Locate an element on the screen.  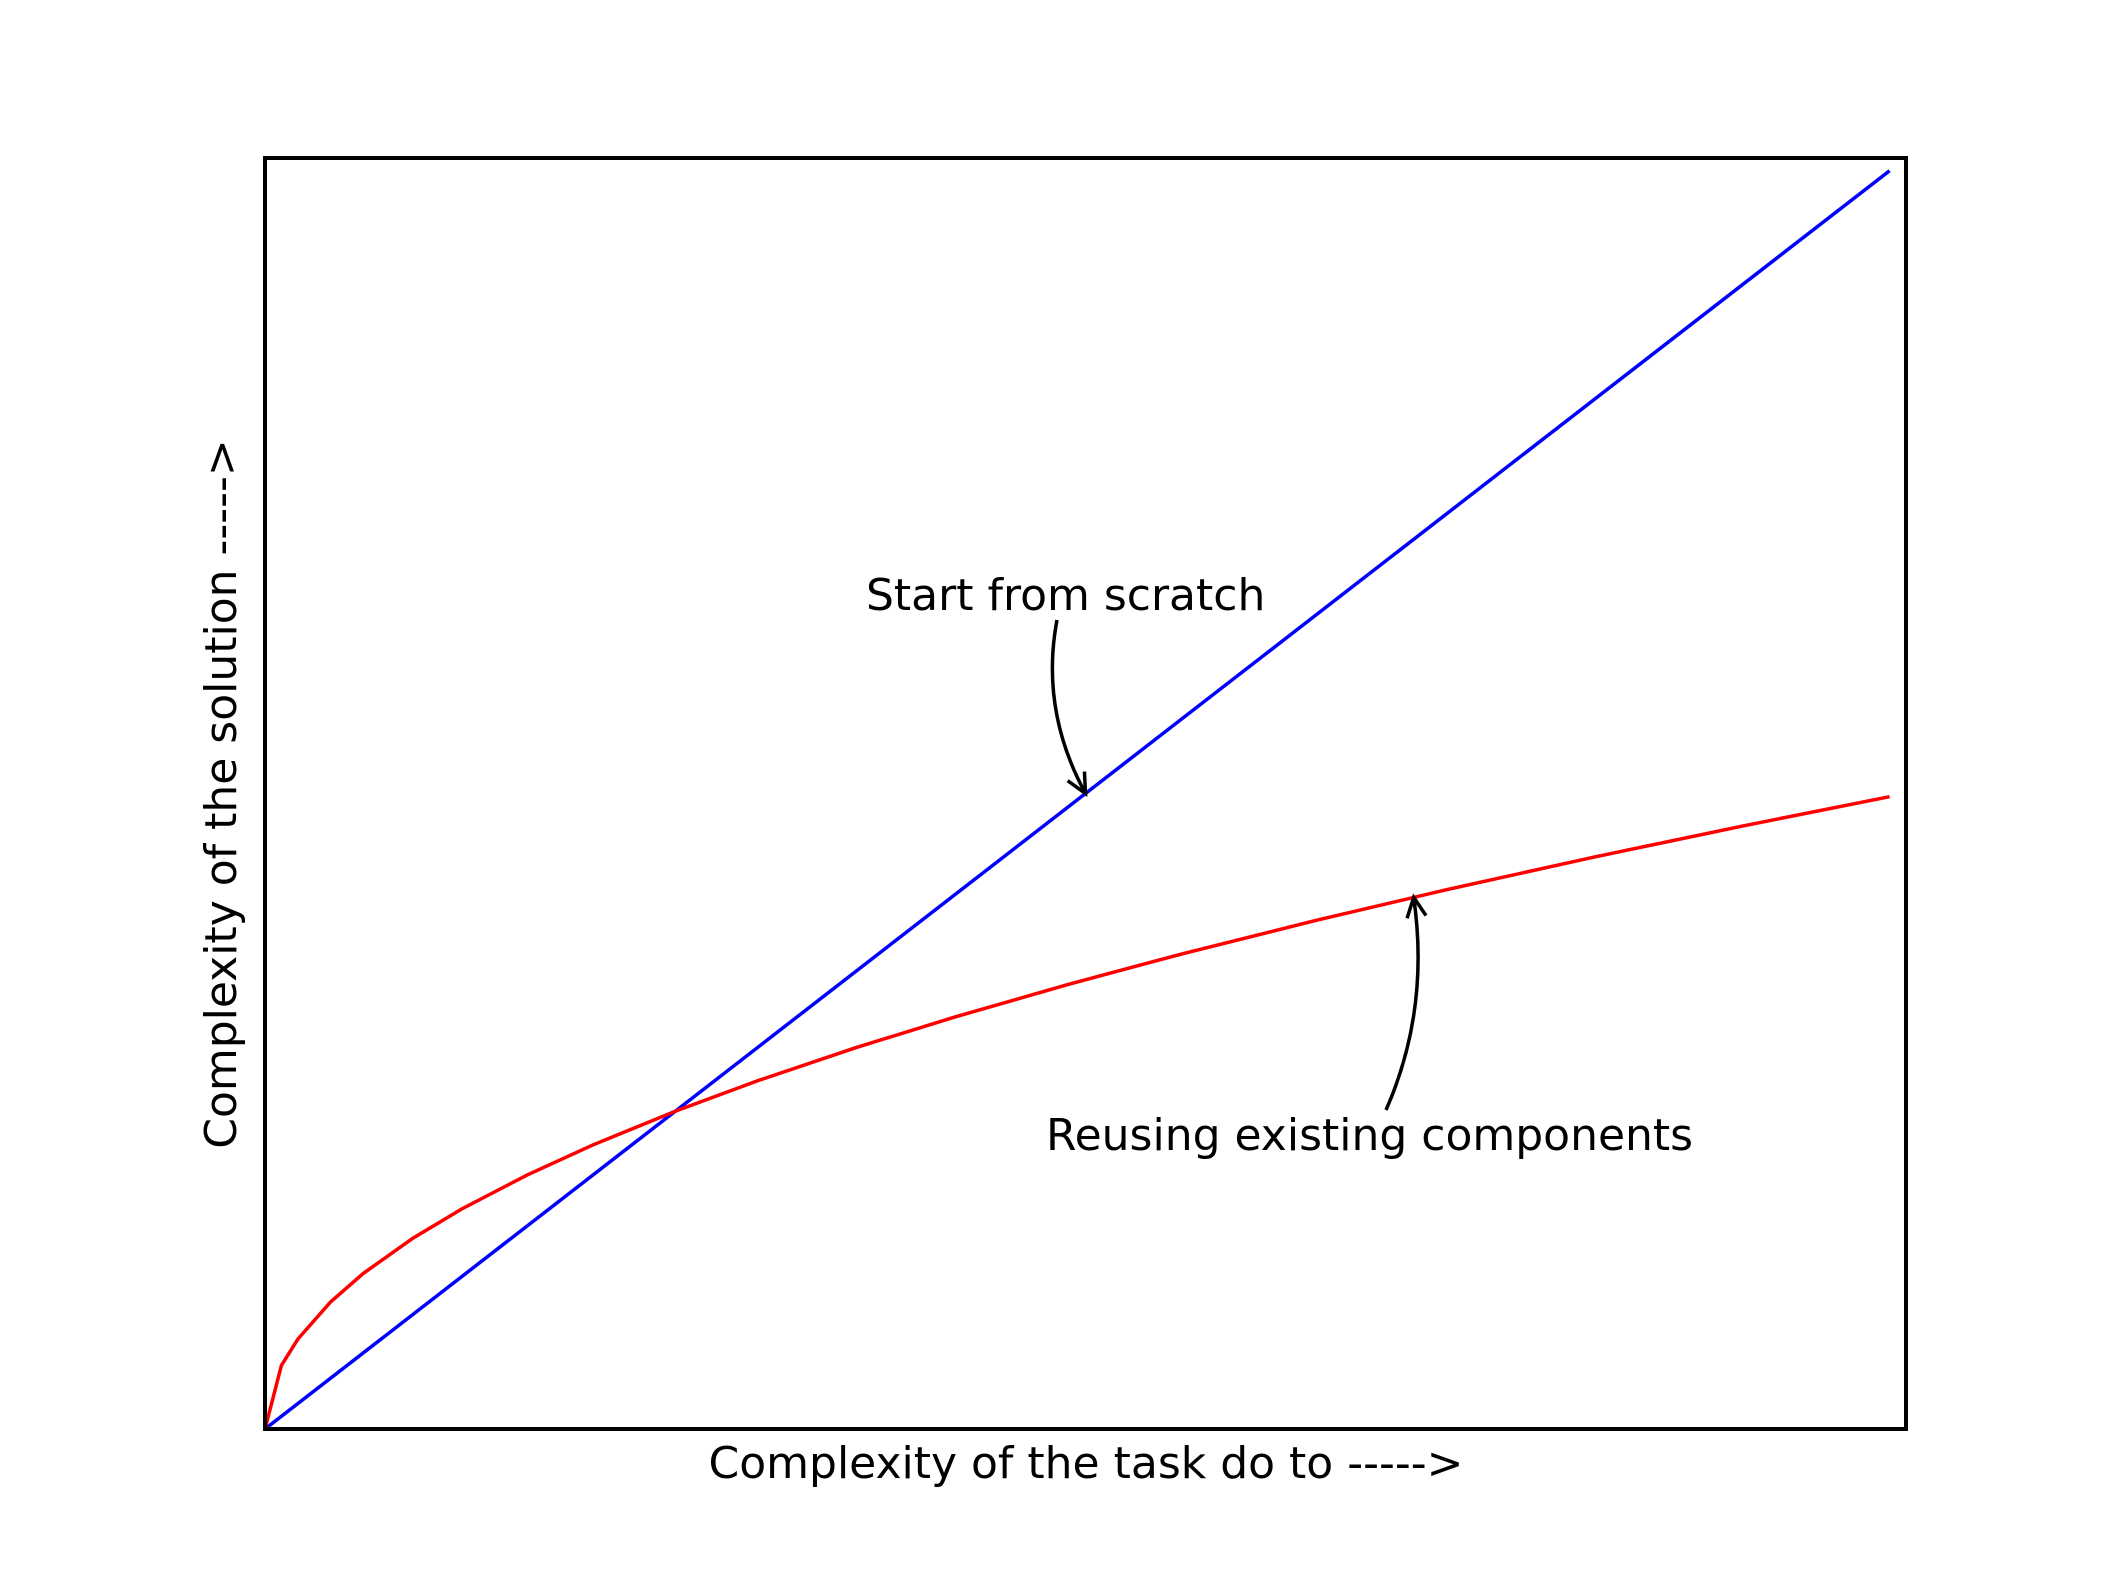
x-axis-label: Complexity of the task do to -----> is located at coordinates (1086, 1463).